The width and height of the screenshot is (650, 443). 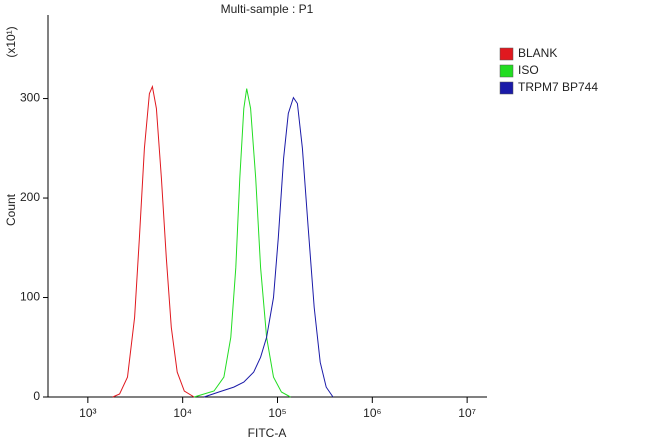 What do you see at coordinates (11, 209) in the screenshot?
I see `y-axis-label: Count` at bounding box center [11, 209].